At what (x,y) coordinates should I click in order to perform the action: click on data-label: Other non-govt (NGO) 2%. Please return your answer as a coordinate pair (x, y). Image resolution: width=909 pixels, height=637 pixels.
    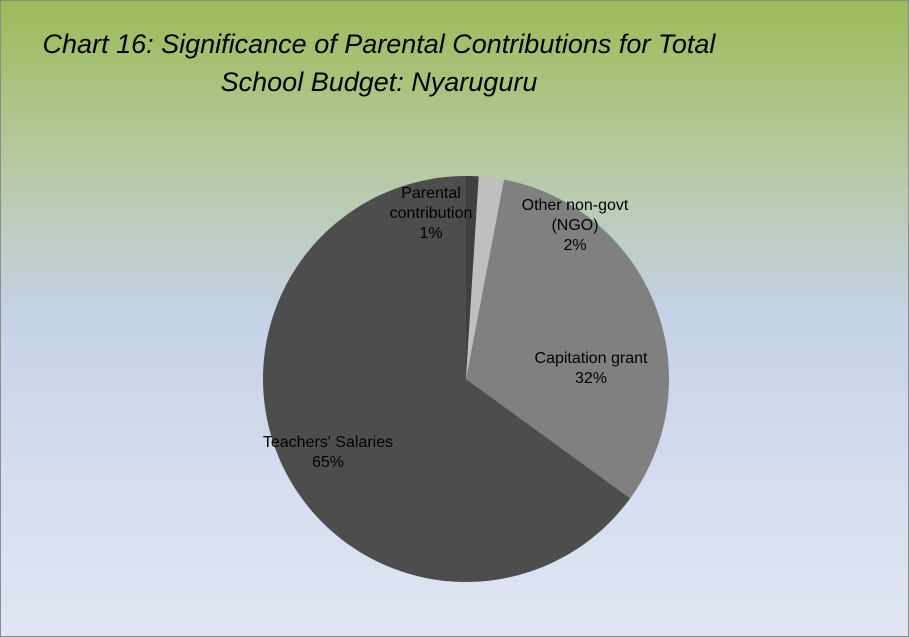
    Looking at the image, I should click on (575, 226).